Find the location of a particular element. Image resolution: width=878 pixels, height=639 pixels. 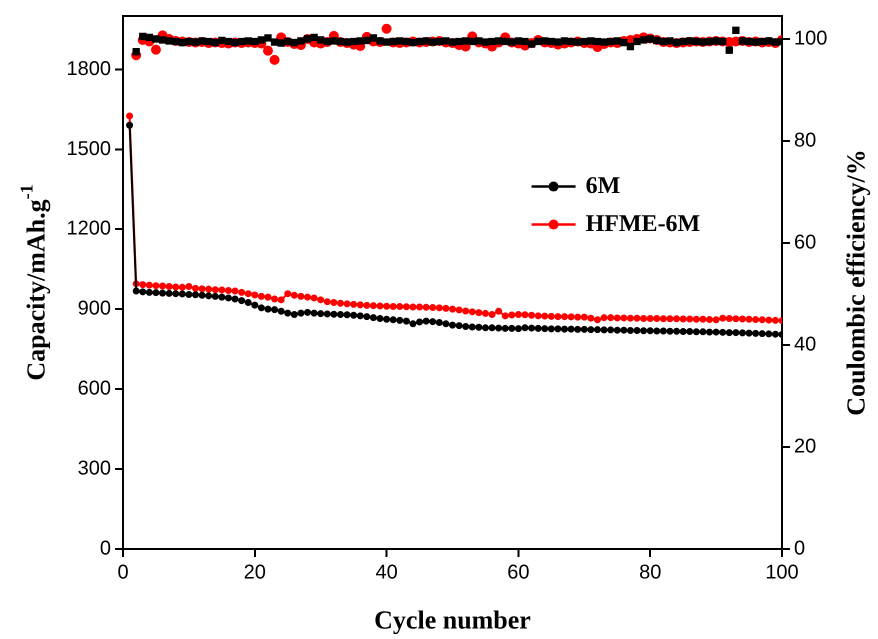

y2-tick-label: 40 is located at coordinates (805, 344).